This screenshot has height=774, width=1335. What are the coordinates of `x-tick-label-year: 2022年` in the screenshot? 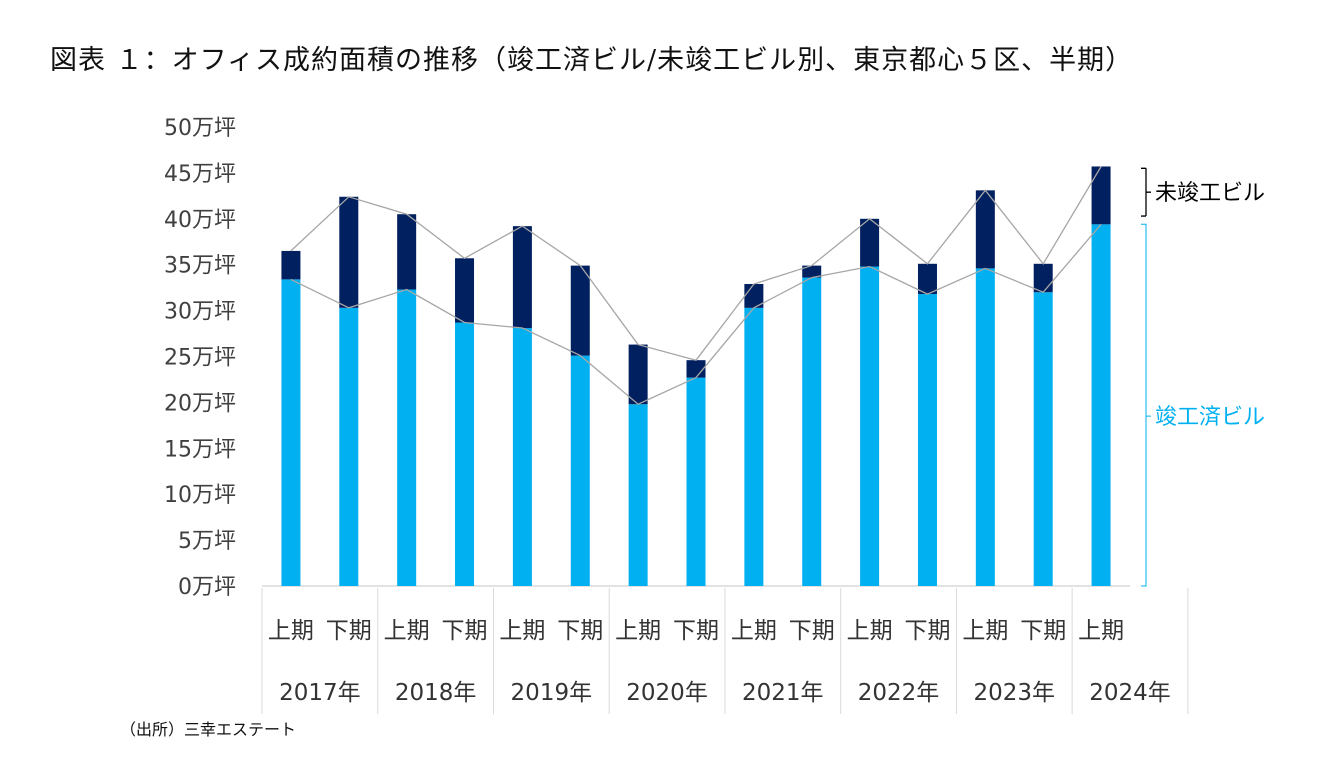 It's located at (899, 693).